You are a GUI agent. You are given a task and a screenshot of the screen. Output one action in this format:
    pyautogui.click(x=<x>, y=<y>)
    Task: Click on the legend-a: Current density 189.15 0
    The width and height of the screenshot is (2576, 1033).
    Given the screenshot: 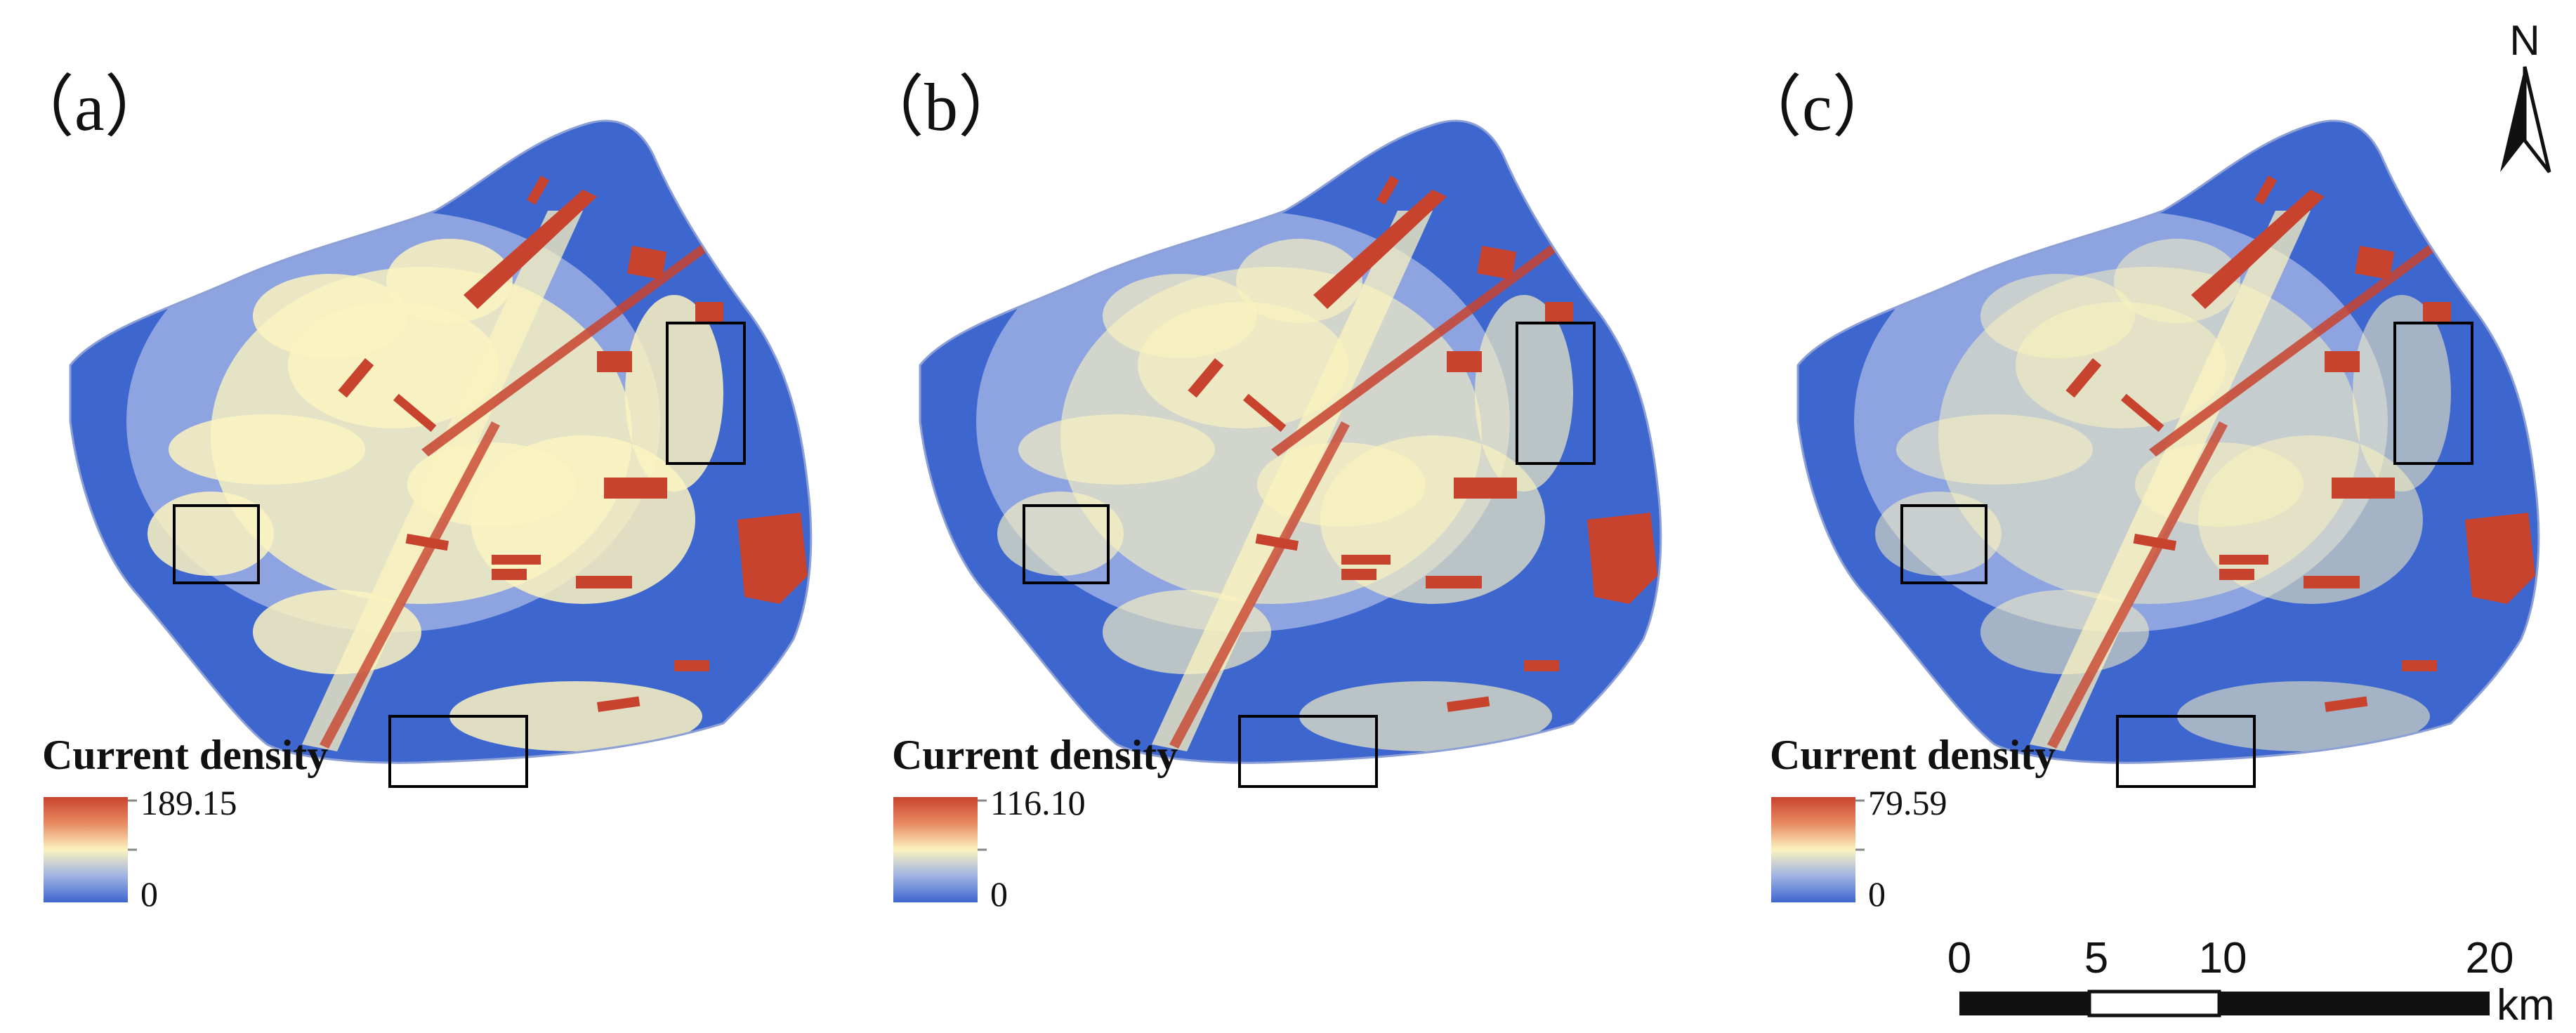 What is the action you would take?
    pyautogui.click(x=185, y=823)
    